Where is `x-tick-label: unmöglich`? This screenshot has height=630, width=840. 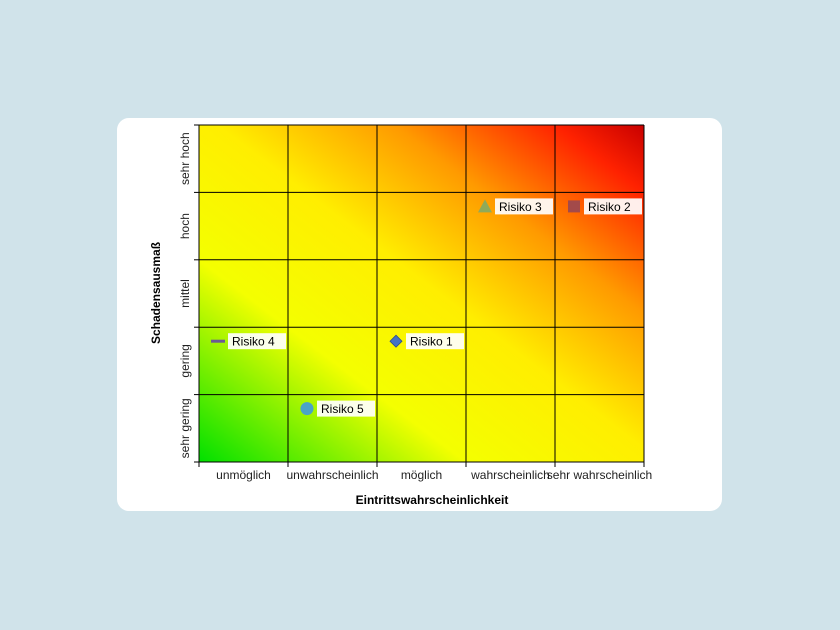 x-tick-label: unmöglich is located at coordinates (243, 475).